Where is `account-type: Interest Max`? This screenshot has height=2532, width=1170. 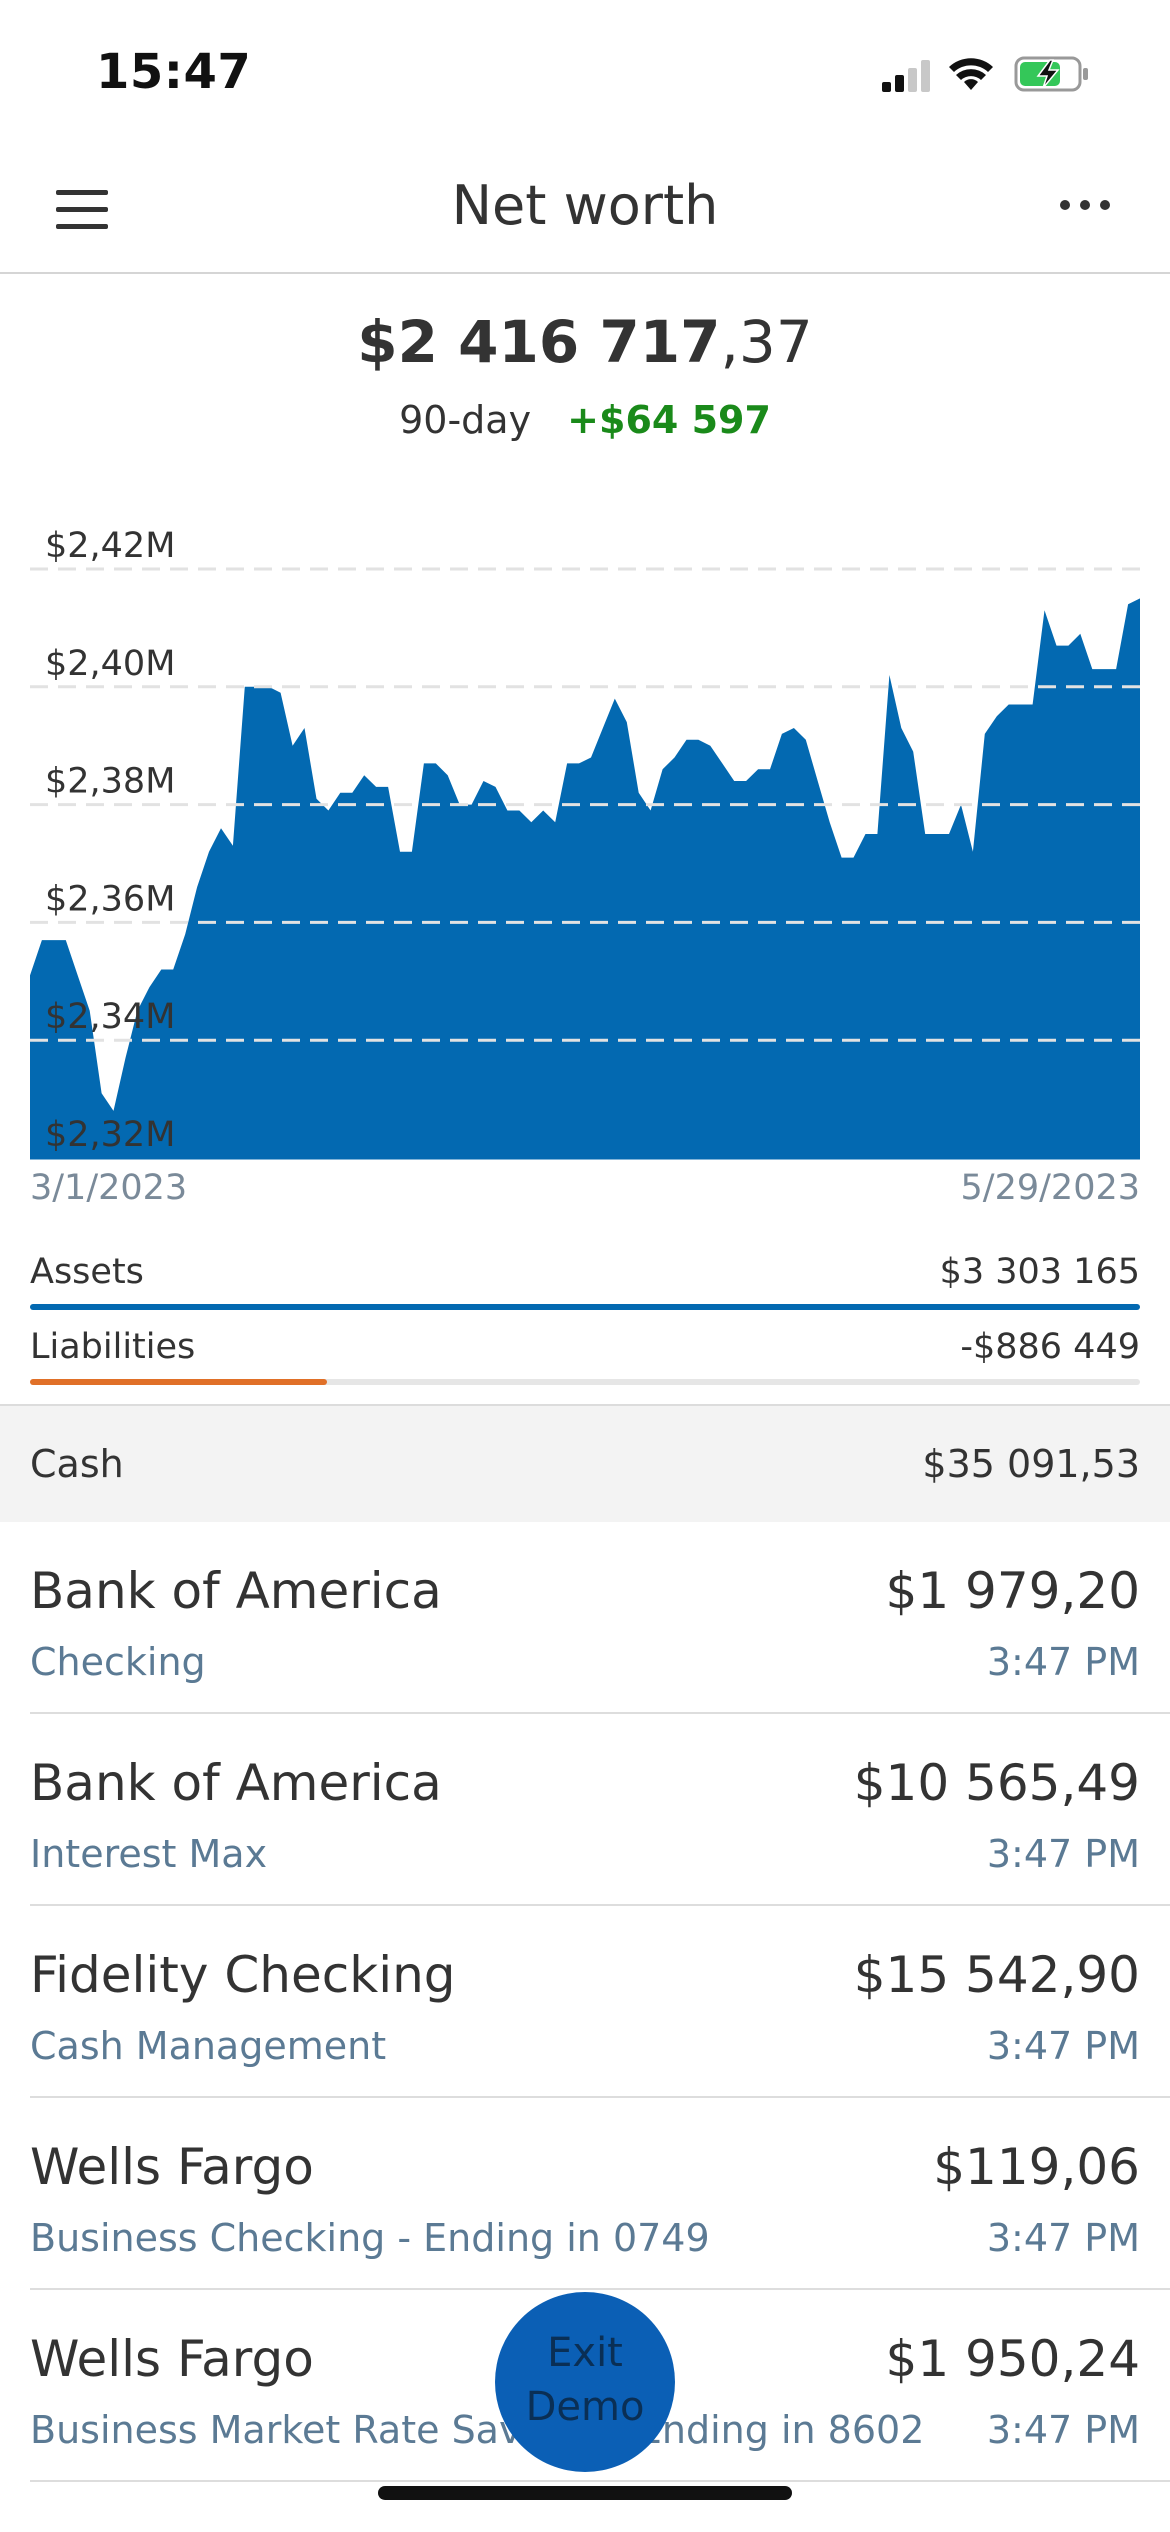 account-type: Interest Max is located at coordinates (149, 1854).